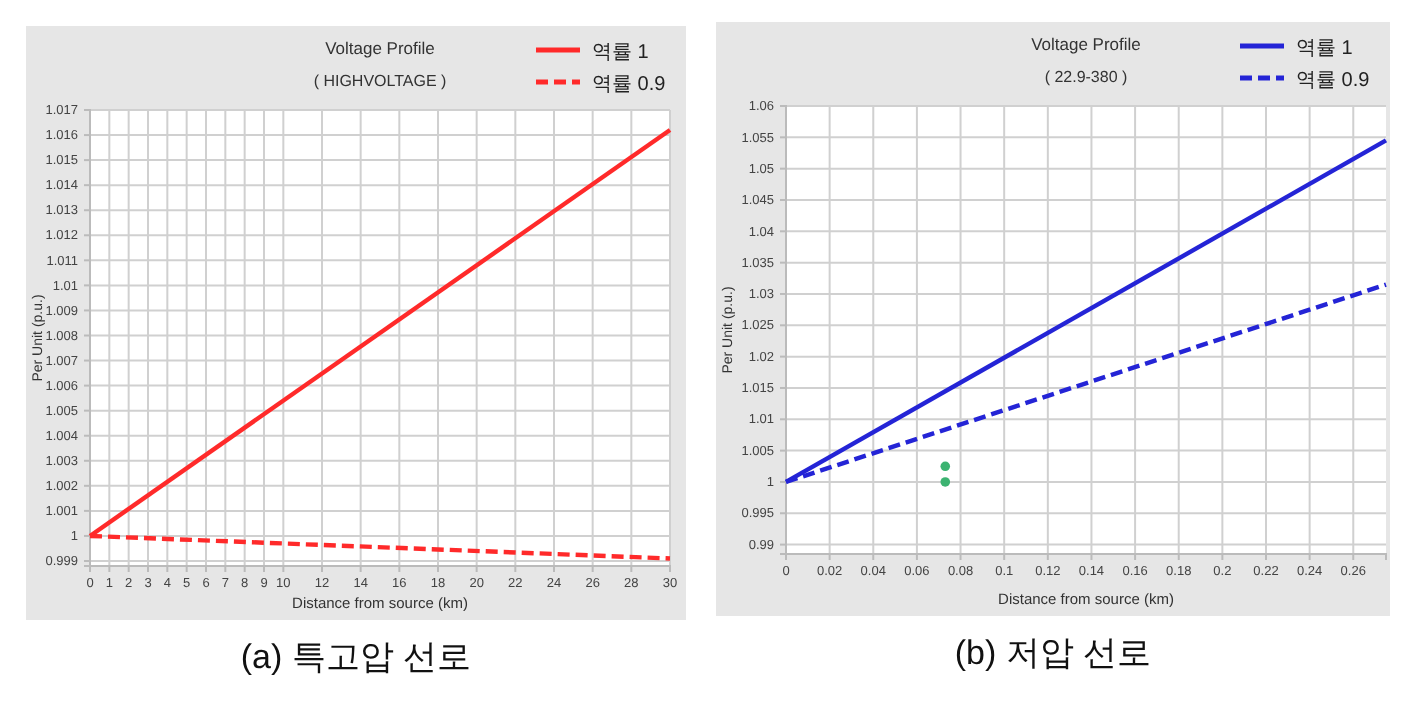 The height and width of the screenshot is (710, 1412). I want to click on text: (a) 특고압 선로, so click(356, 657).